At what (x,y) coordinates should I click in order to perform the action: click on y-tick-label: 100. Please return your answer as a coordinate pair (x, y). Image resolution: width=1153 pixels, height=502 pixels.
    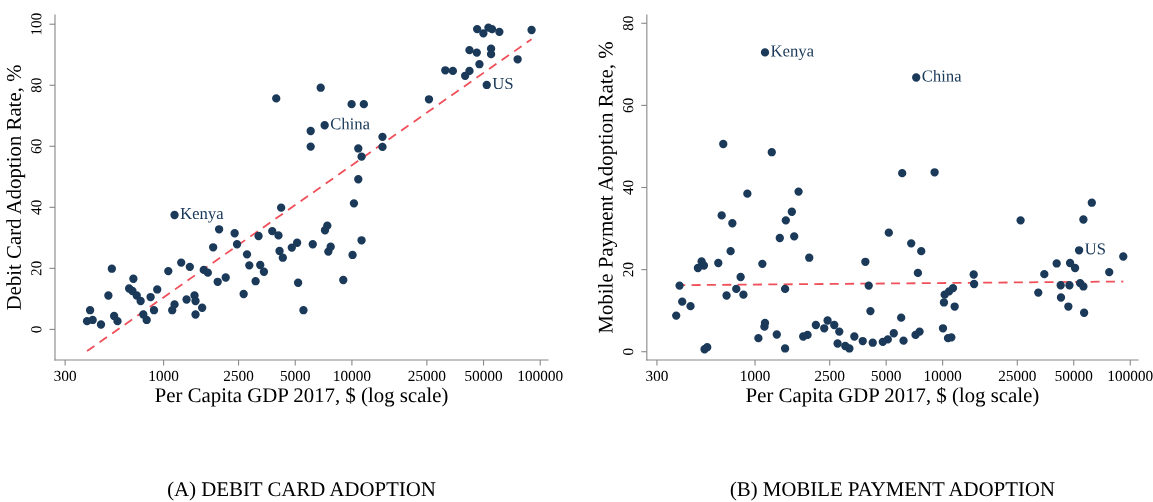
    Looking at the image, I should click on (36, 24).